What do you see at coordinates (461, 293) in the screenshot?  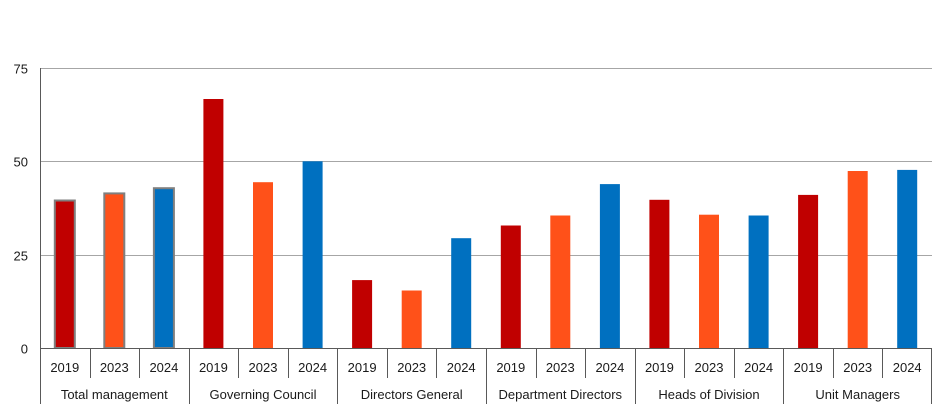 I see `bar-directors-general-2024` at bounding box center [461, 293].